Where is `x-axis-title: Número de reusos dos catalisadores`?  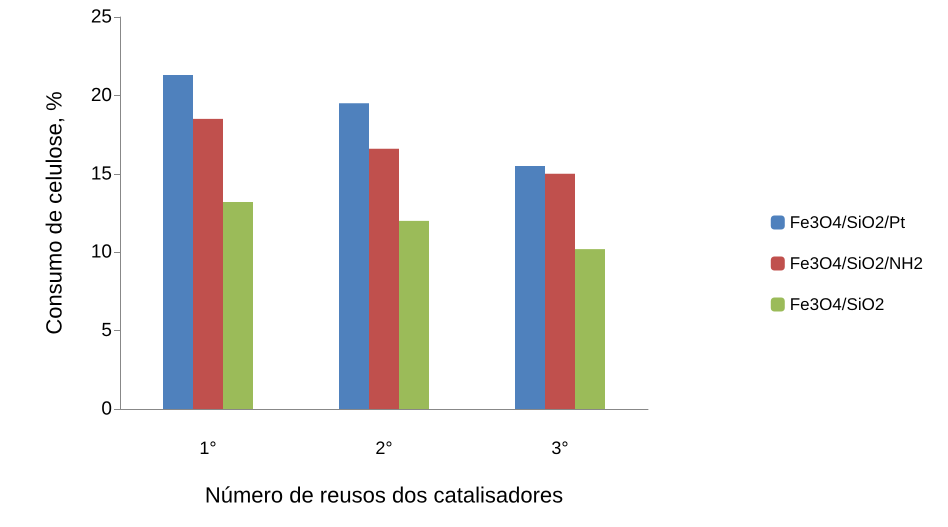
x-axis-title: Número de reusos dos catalisadores is located at coordinates (384, 495).